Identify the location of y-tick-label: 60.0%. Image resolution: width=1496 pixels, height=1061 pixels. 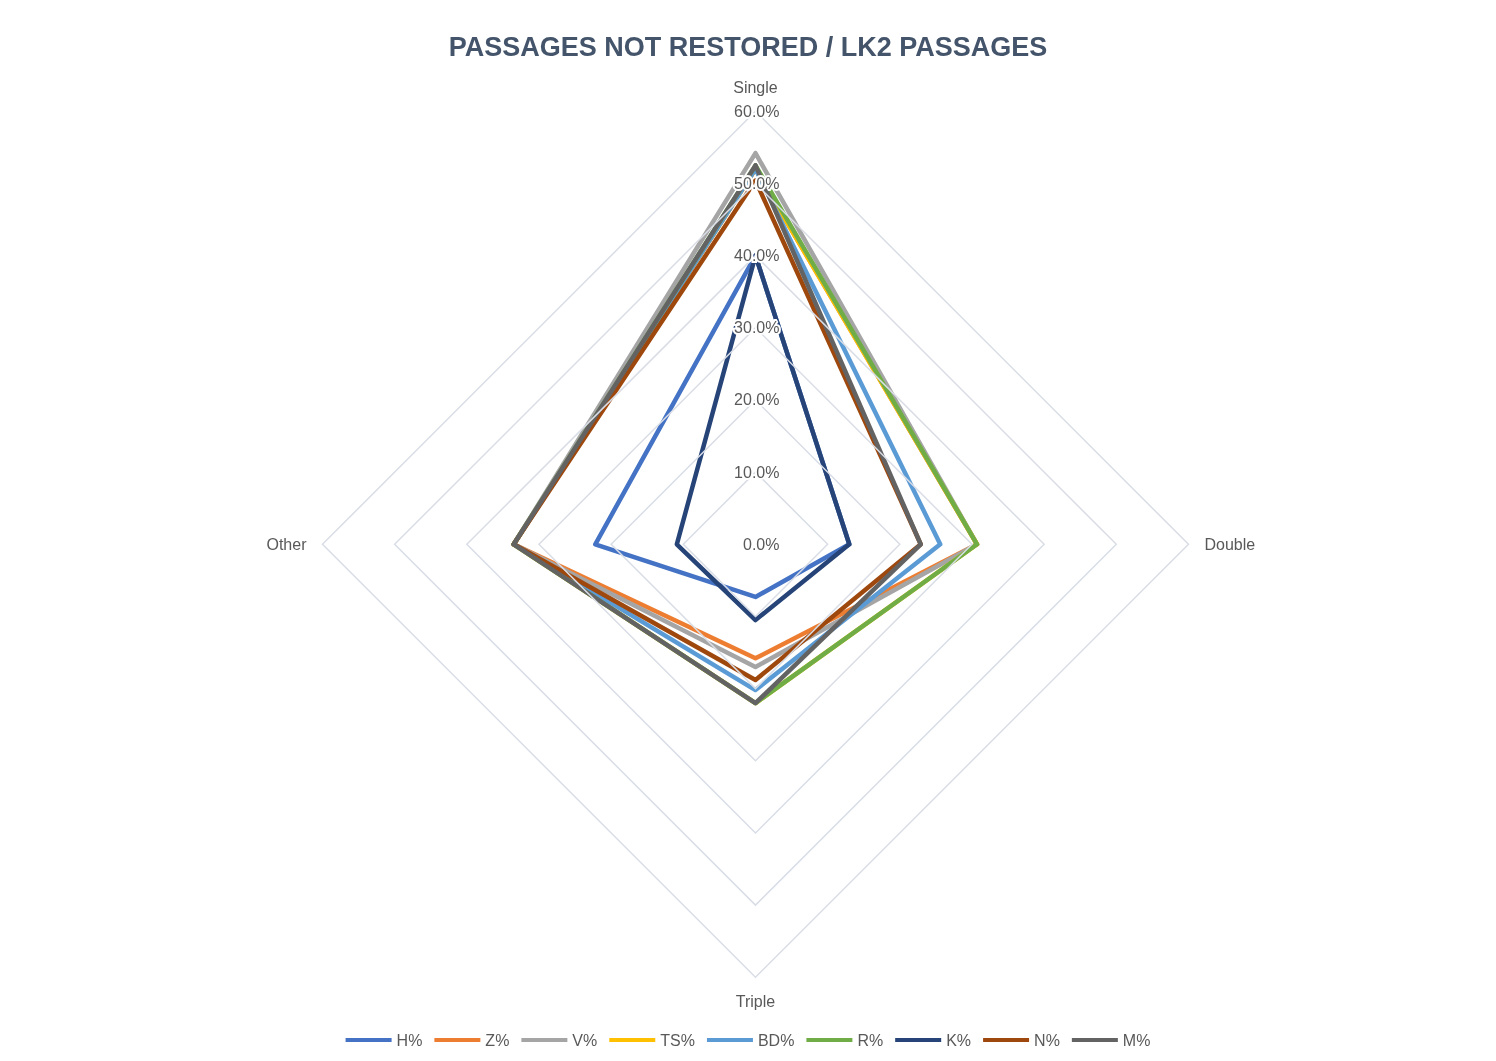
(757, 111).